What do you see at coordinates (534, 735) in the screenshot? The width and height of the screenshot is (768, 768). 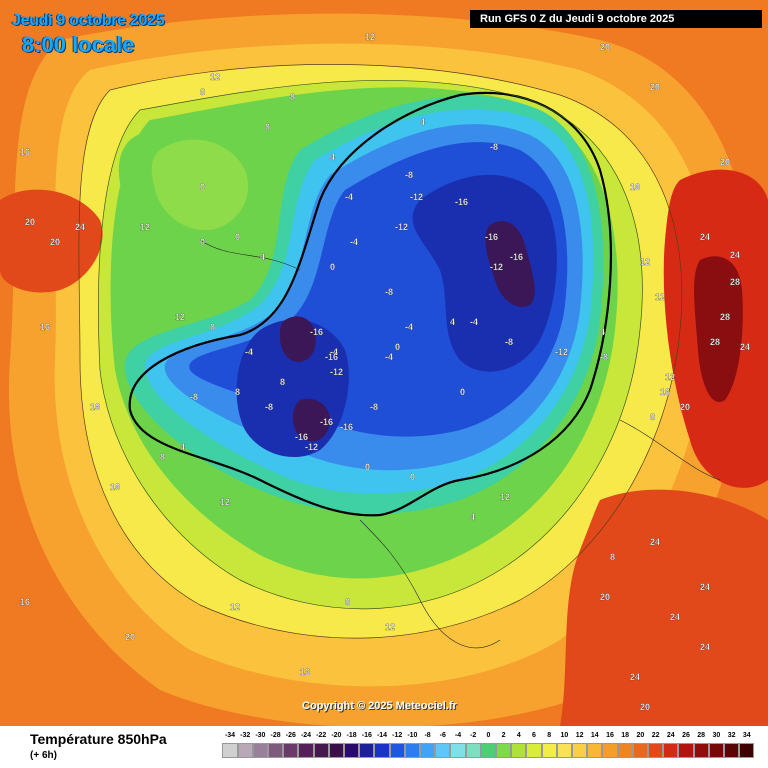 I see `legend-value: 6` at bounding box center [534, 735].